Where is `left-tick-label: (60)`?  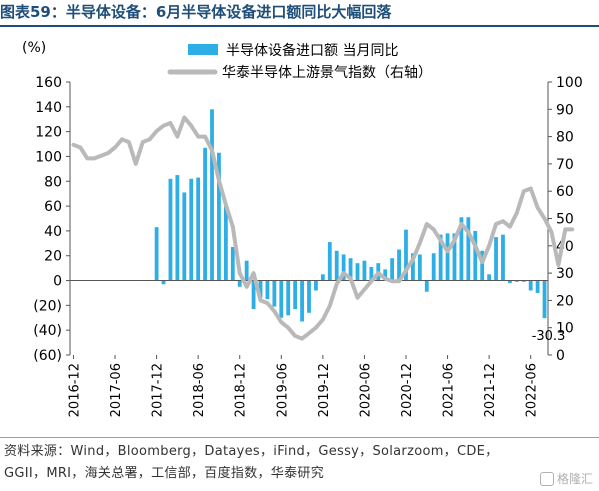 left-tick-label: (60) is located at coordinates (47, 356).